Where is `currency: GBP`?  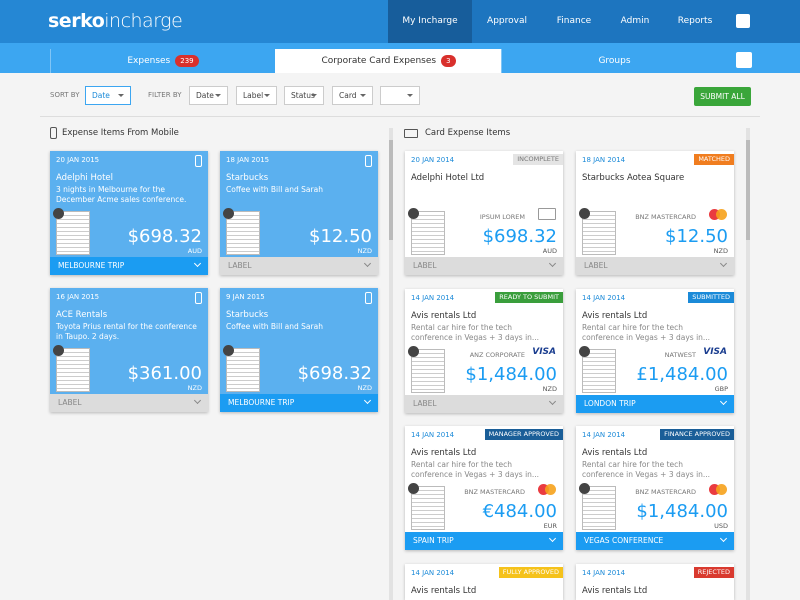
currency: GBP is located at coordinates (721, 388).